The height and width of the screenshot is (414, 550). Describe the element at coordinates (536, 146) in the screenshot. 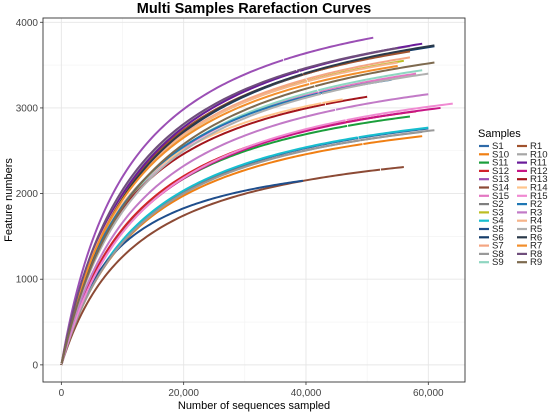

I see `legend-label-r1: R1` at that location.